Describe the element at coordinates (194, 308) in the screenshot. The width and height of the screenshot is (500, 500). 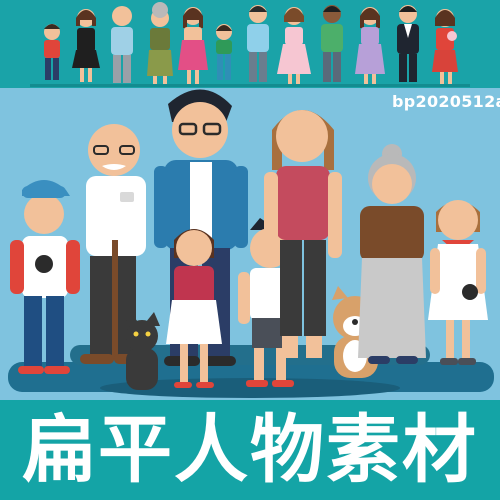
I see `girl-front` at that location.